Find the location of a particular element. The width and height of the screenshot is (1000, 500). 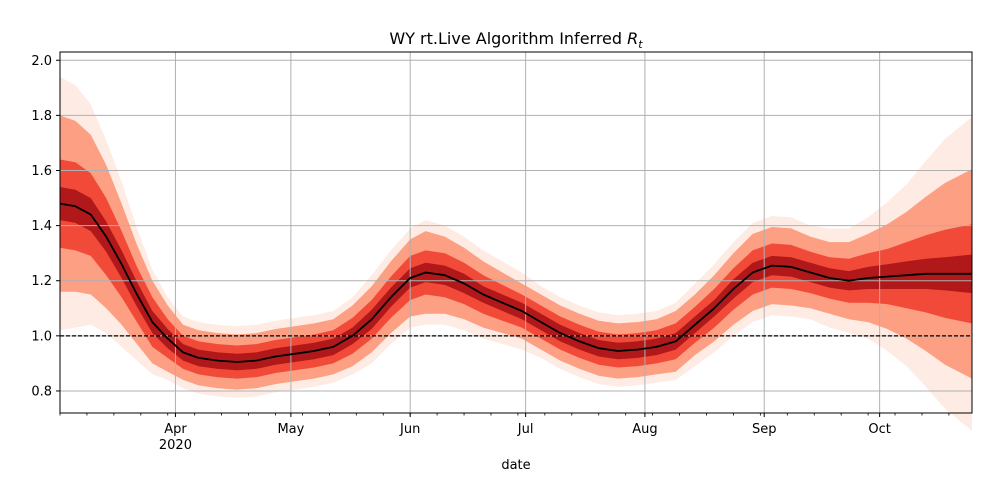

x-tick-label: Apr is located at coordinates (175, 429).